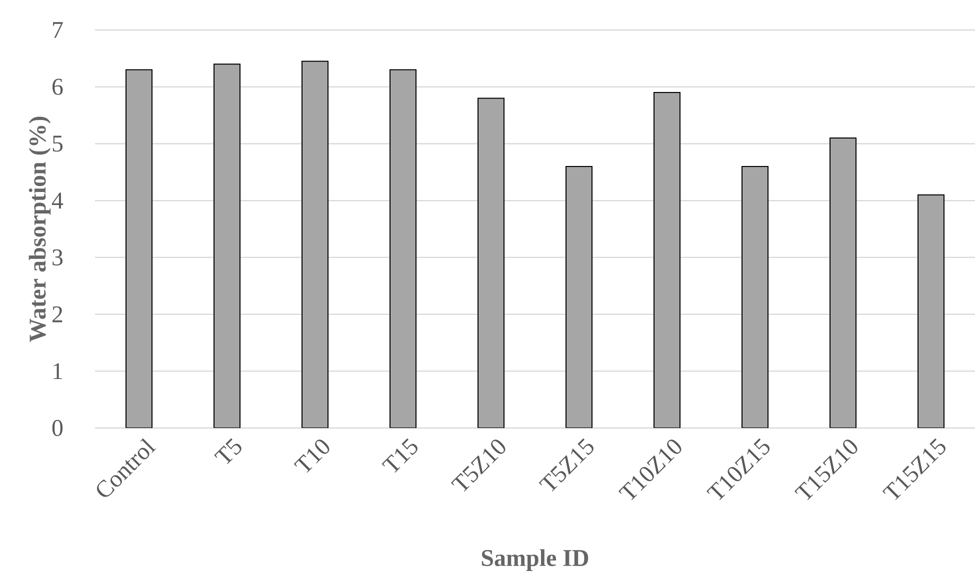 The width and height of the screenshot is (975, 588). What do you see at coordinates (57, 86) in the screenshot?
I see `y-tick-label: 6` at bounding box center [57, 86].